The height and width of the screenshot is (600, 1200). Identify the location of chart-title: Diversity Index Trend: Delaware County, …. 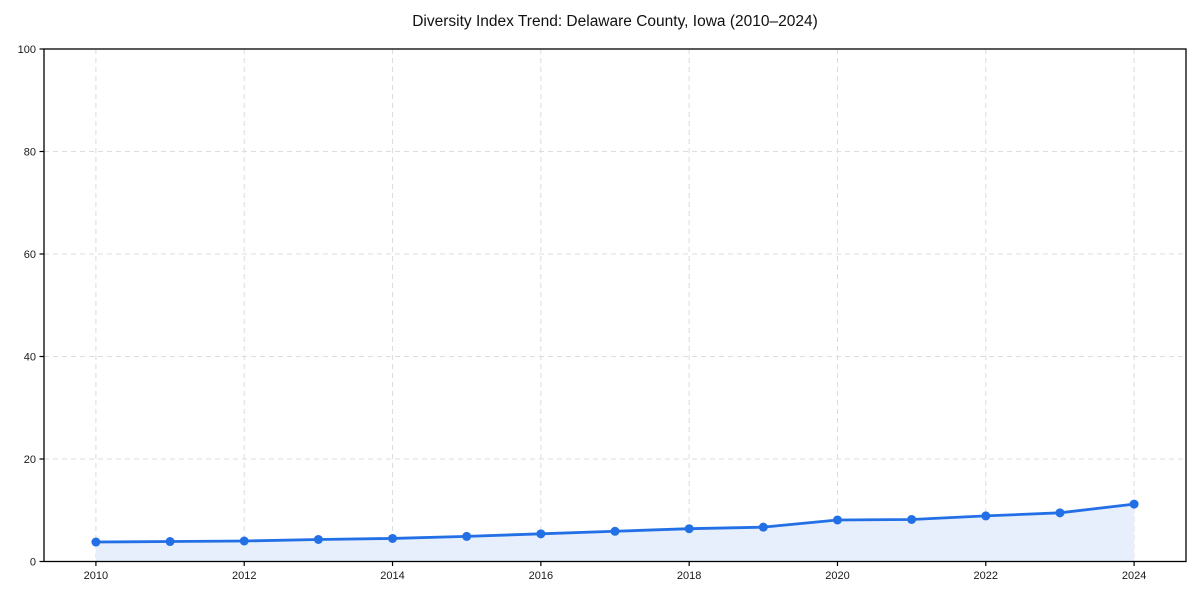
(615, 21).